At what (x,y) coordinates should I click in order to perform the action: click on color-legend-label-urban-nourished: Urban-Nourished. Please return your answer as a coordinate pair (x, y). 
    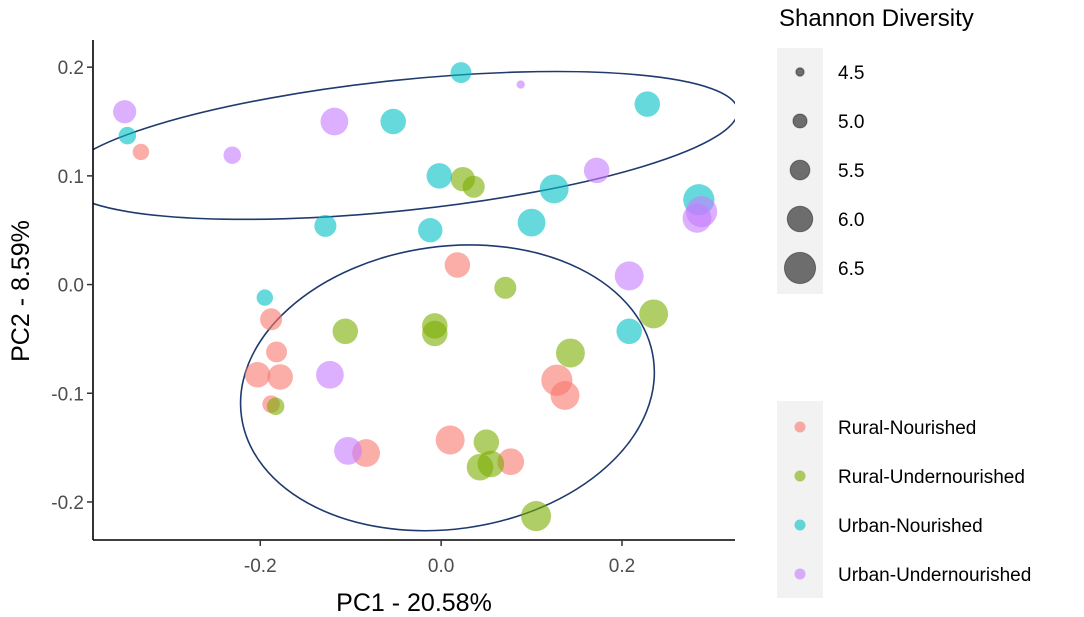
    Looking at the image, I should click on (910, 526).